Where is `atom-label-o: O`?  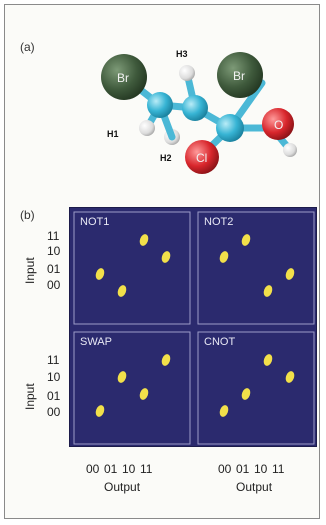
atom-label-o: O is located at coordinates (278, 125).